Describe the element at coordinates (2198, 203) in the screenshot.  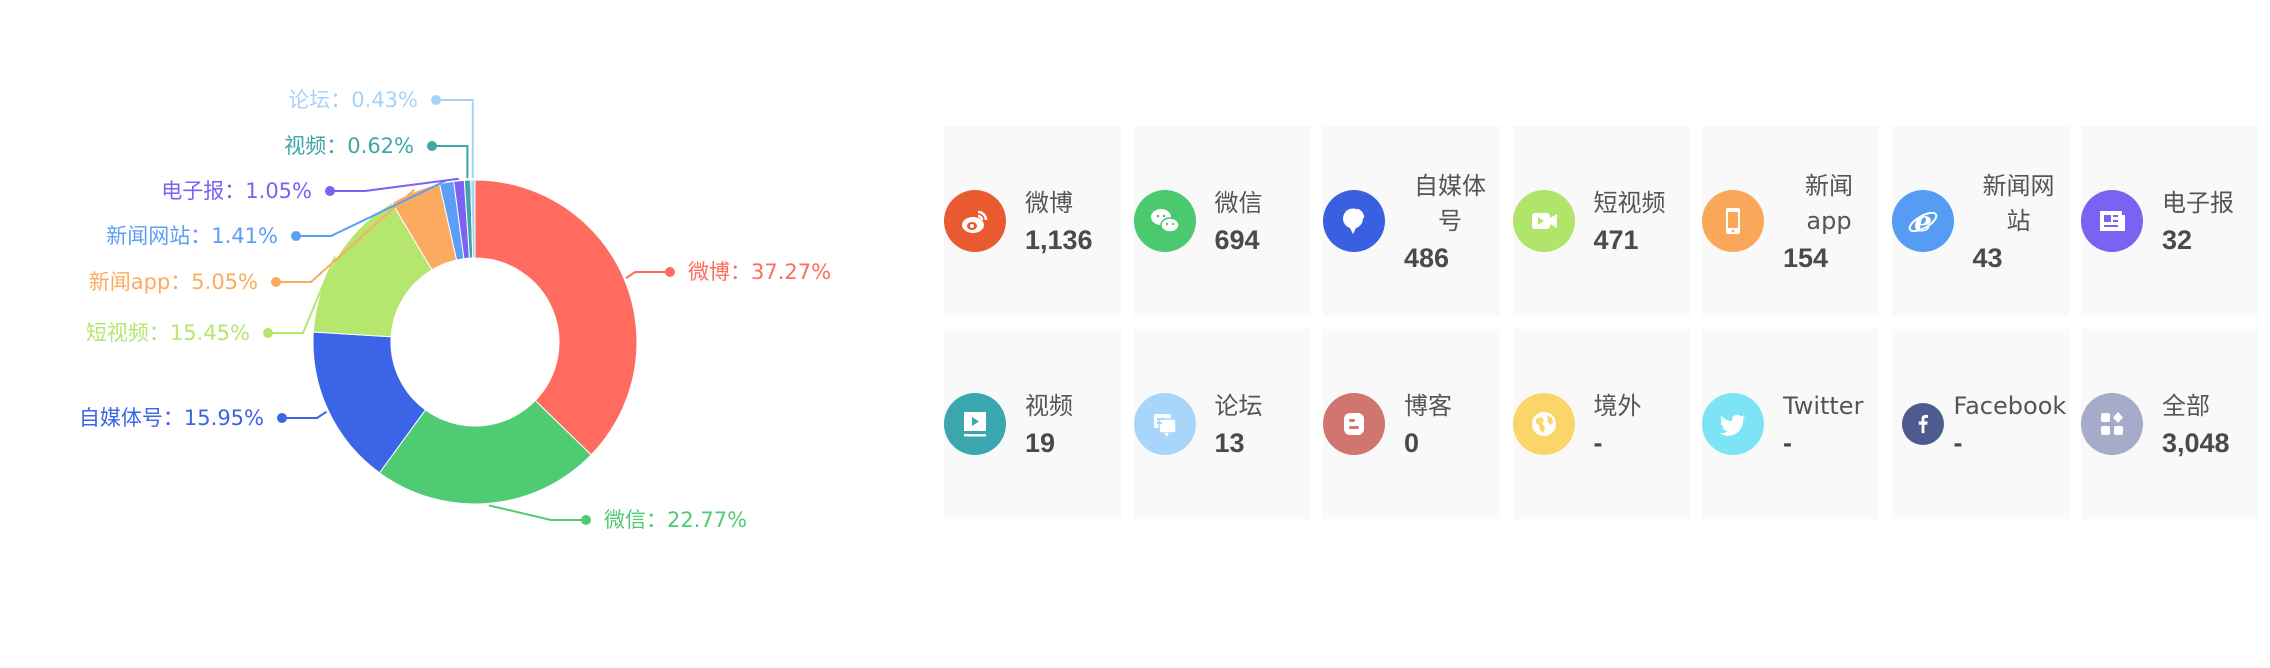
I see `card-label: 电子报` at that location.